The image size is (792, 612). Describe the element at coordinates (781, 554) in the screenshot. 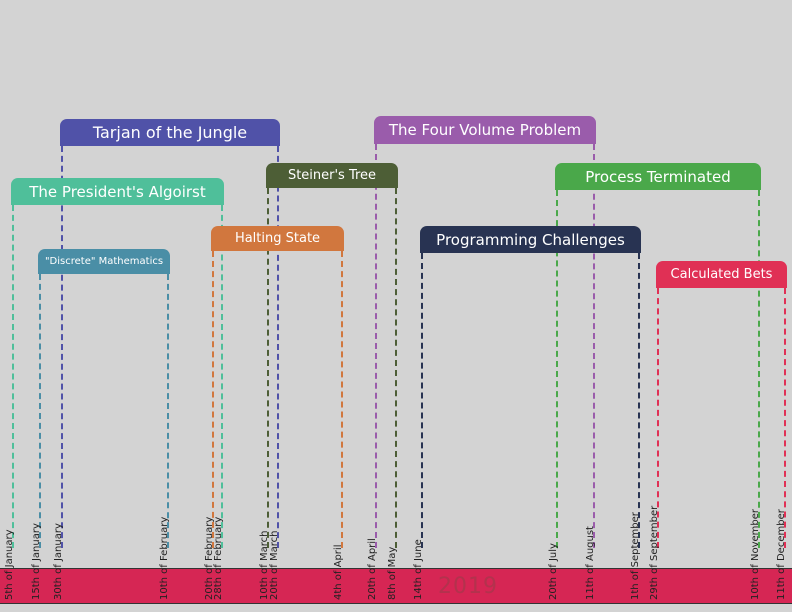

I see `date-label: 11th of December` at that location.